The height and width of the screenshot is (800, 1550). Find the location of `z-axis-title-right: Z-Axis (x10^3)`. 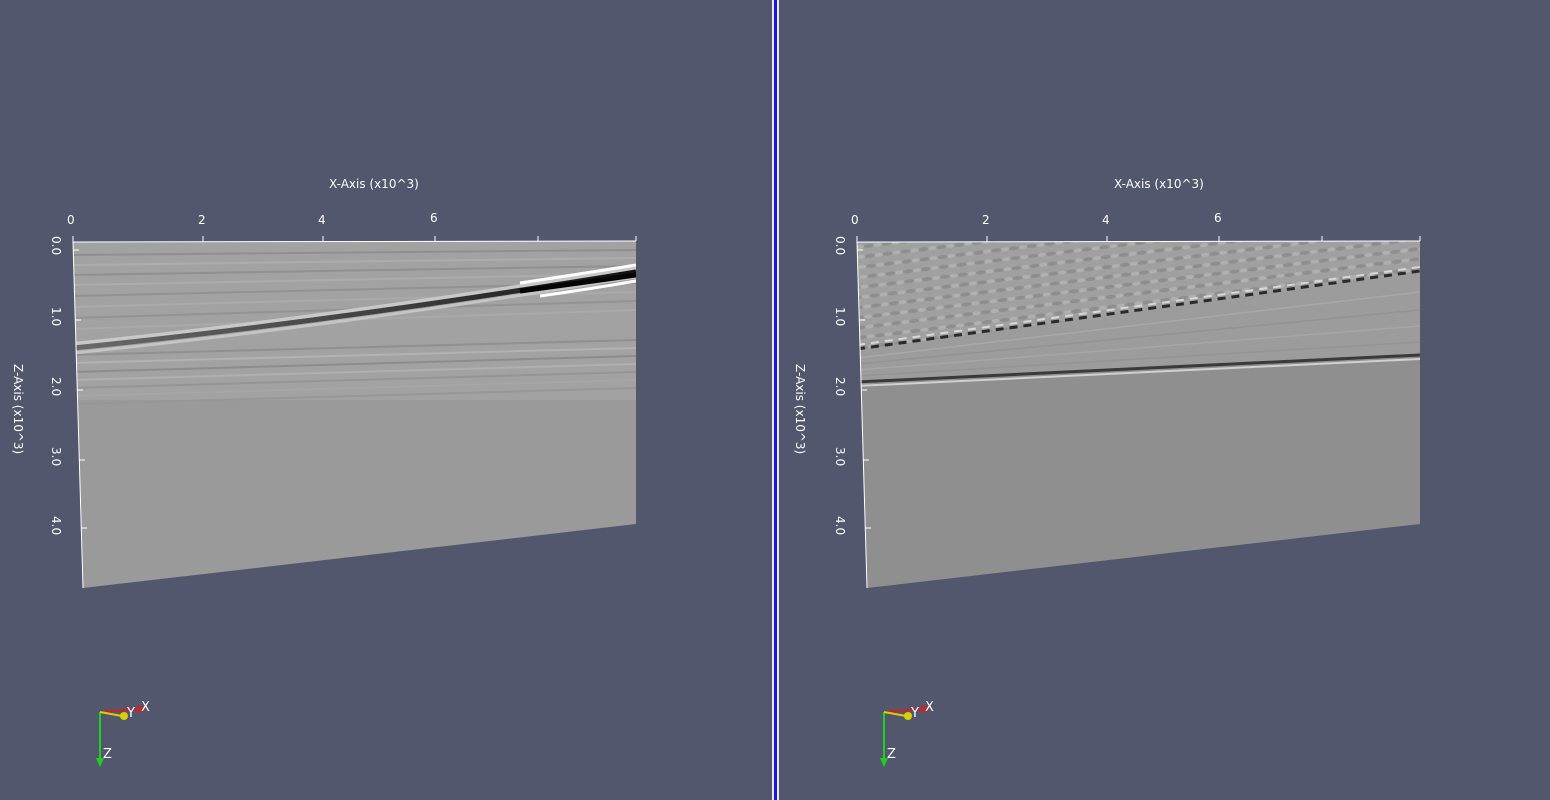

z-axis-title-right: Z-Axis (x10^3) is located at coordinates (800, 409).